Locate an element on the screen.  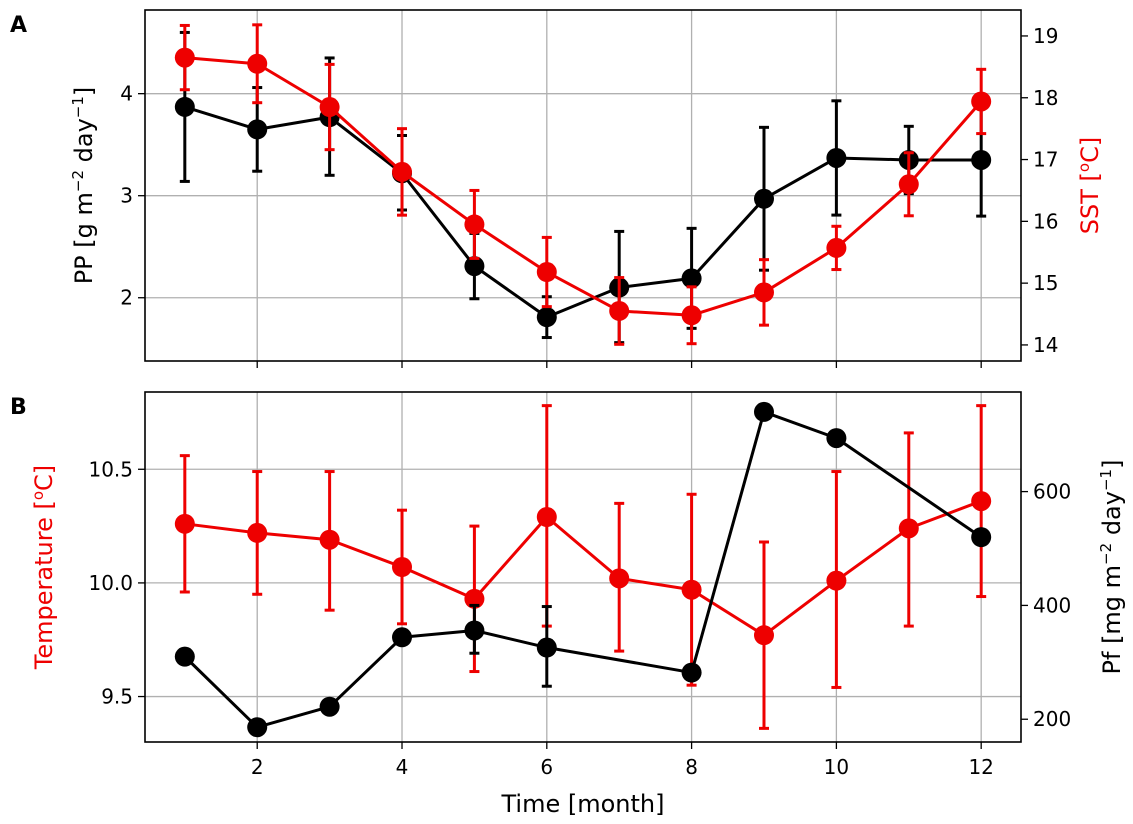
panel-a-right-tick-label: 19 is located at coordinates (1045, 36).